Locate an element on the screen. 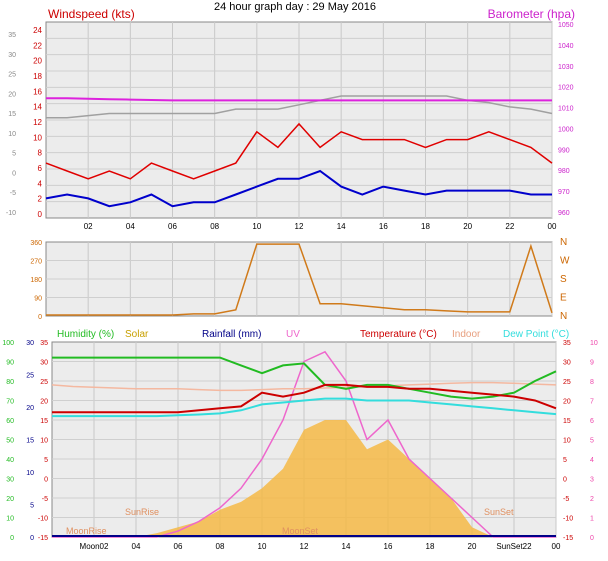 This screenshot has height=561, width=608. rain-tick: 0 is located at coordinates (32, 538).